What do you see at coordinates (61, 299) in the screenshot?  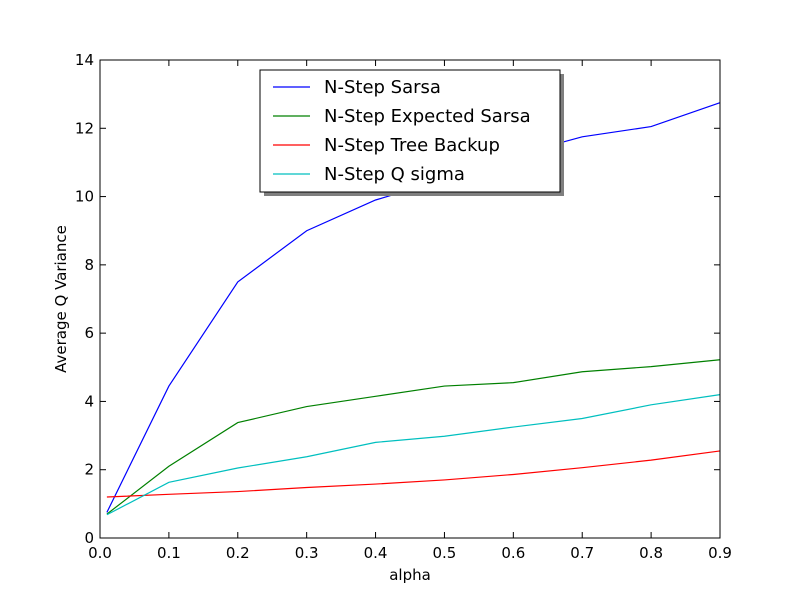 I see `y-axis-label: Average Q Variance` at bounding box center [61, 299].